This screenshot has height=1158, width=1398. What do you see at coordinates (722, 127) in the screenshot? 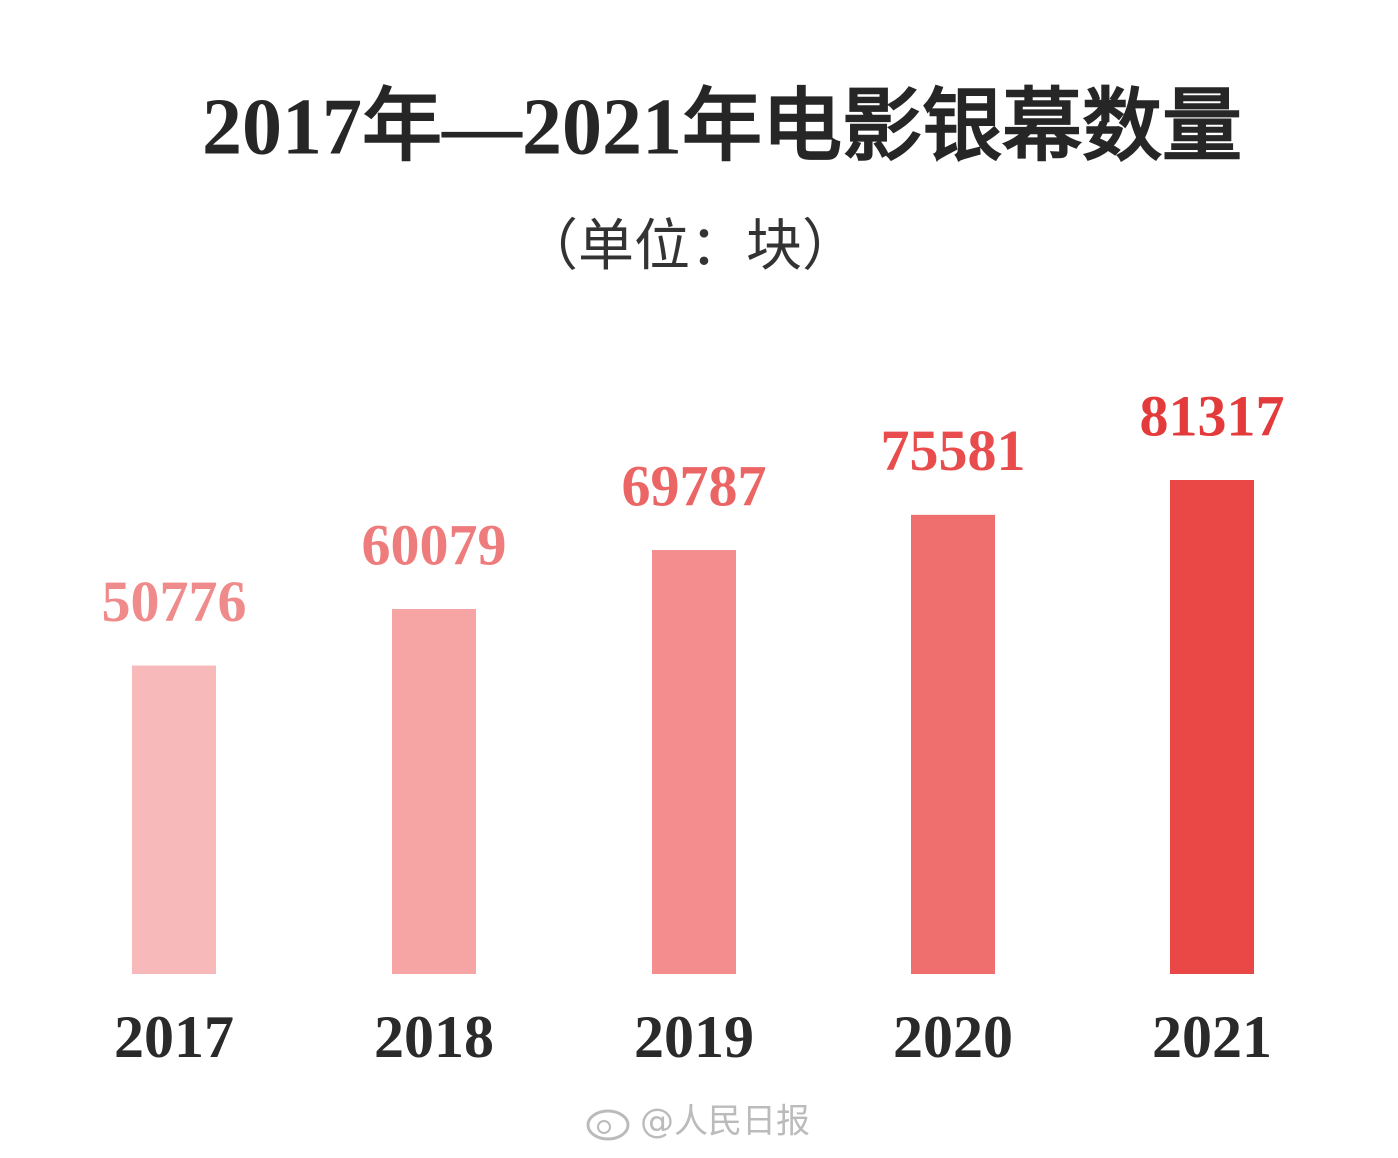
I see `chart-title: 2017年—2021年电影银幕数量` at bounding box center [722, 127].